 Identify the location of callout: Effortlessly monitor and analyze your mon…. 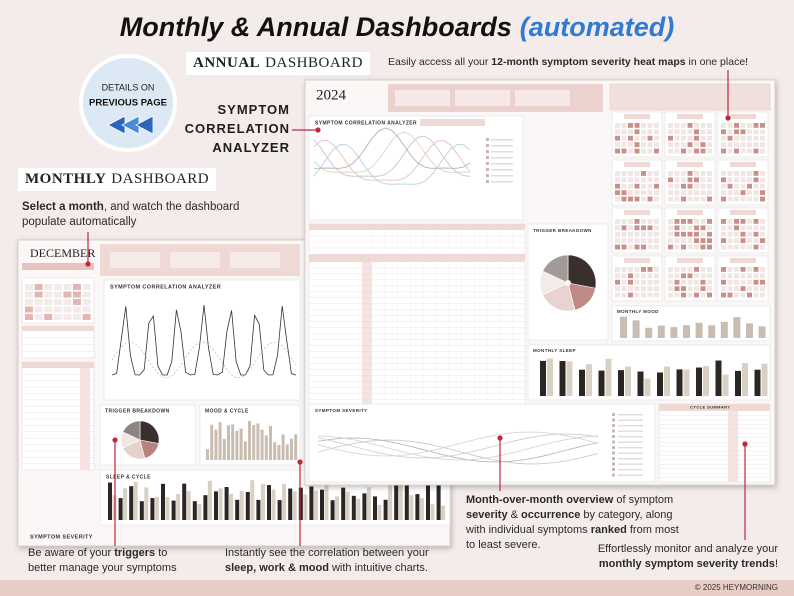
(688, 557).